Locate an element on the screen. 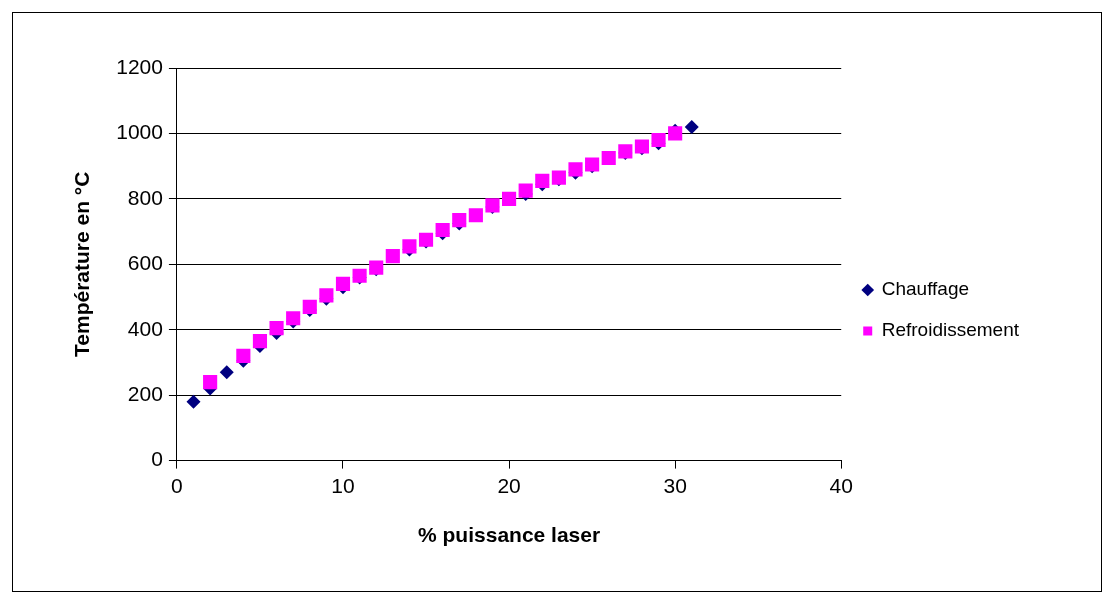  y-tick-label: 800 is located at coordinates (145, 197).